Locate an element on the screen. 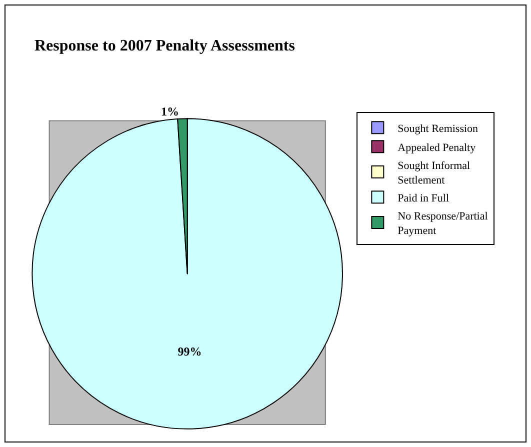 The width and height of the screenshot is (531, 447). legend-label: Sought Informal Settlement is located at coordinates (434, 173).